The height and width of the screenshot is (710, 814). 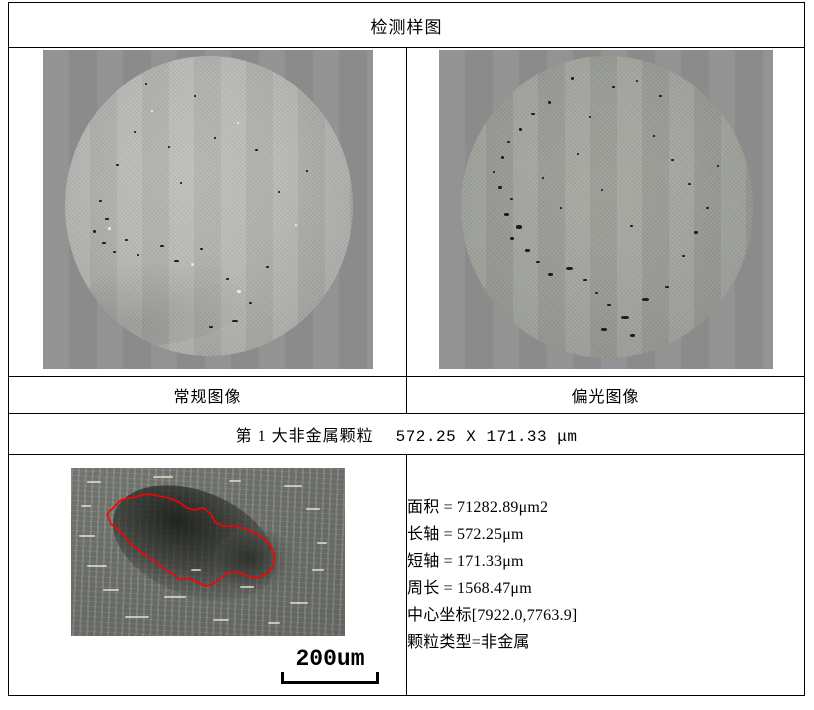 I want to click on particle-micrograph, so click(x=207, y=551).